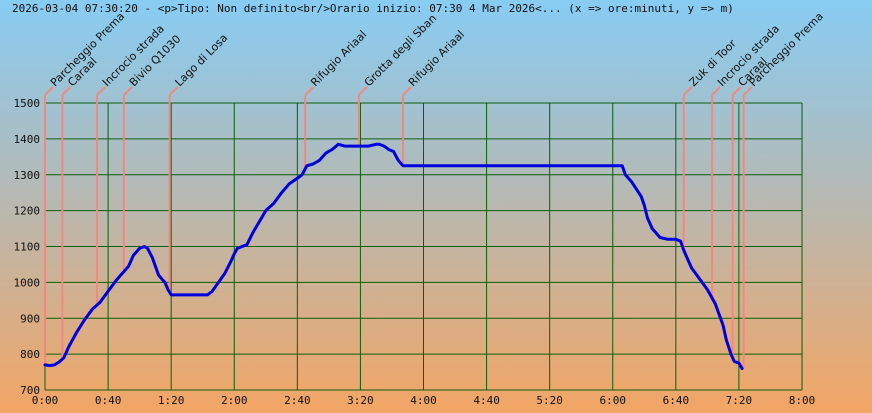  Describe the element at coordinates (802, 400) in the screenshot. I see `x-tick-label: 8:00` at that location.